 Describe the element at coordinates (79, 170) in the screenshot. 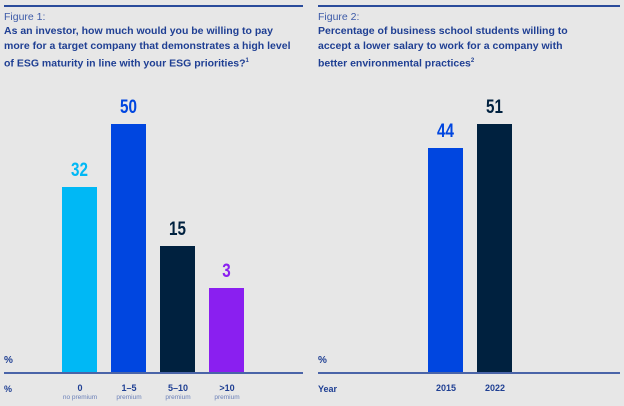

I see `data-label: 32` at that location.